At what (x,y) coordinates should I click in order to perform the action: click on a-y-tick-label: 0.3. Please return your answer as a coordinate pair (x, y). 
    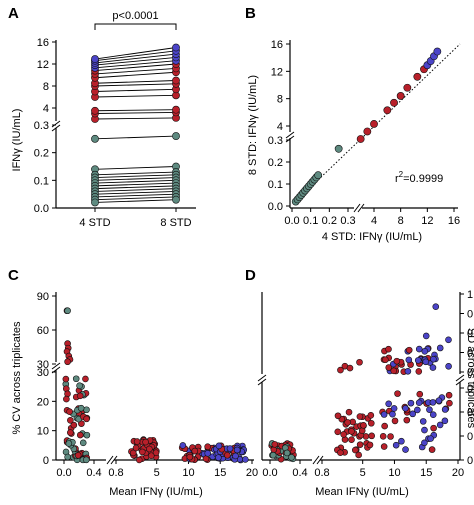
    Looking at the image, I should click on (41, 126).